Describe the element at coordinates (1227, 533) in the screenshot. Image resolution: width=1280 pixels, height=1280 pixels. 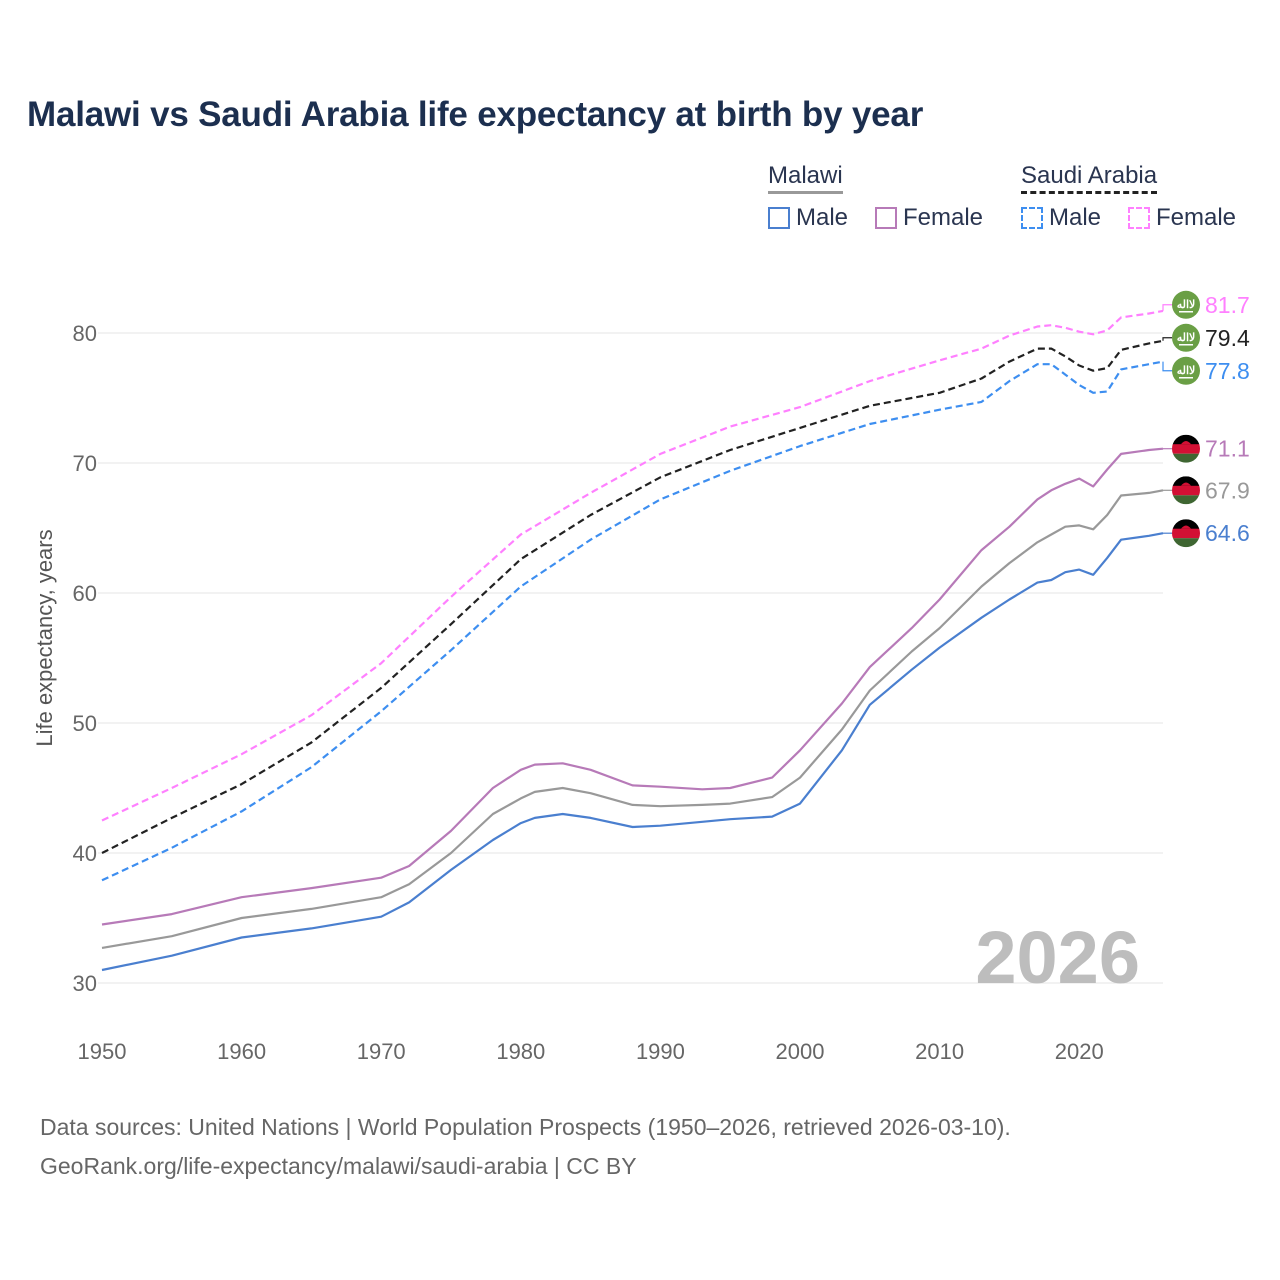
I see `end-value-label: 64.6` at that location.